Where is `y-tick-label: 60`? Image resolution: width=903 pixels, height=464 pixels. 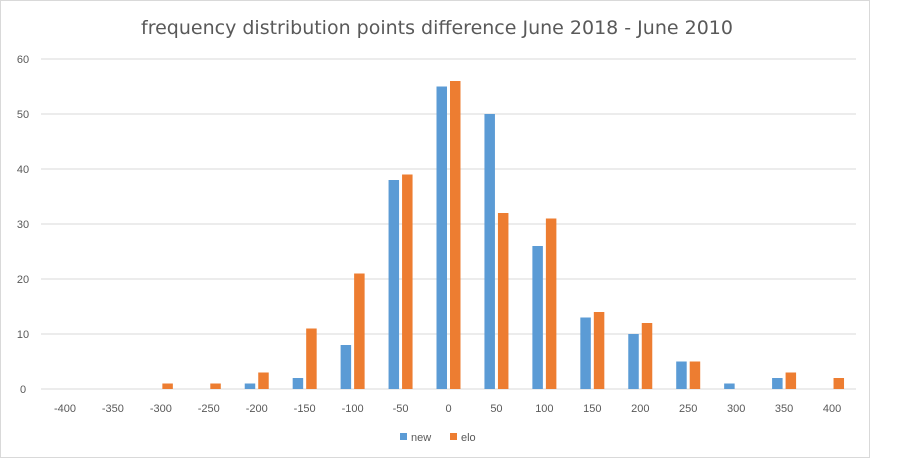
y-tick-label: 60 is located at coordinates (23, 60).